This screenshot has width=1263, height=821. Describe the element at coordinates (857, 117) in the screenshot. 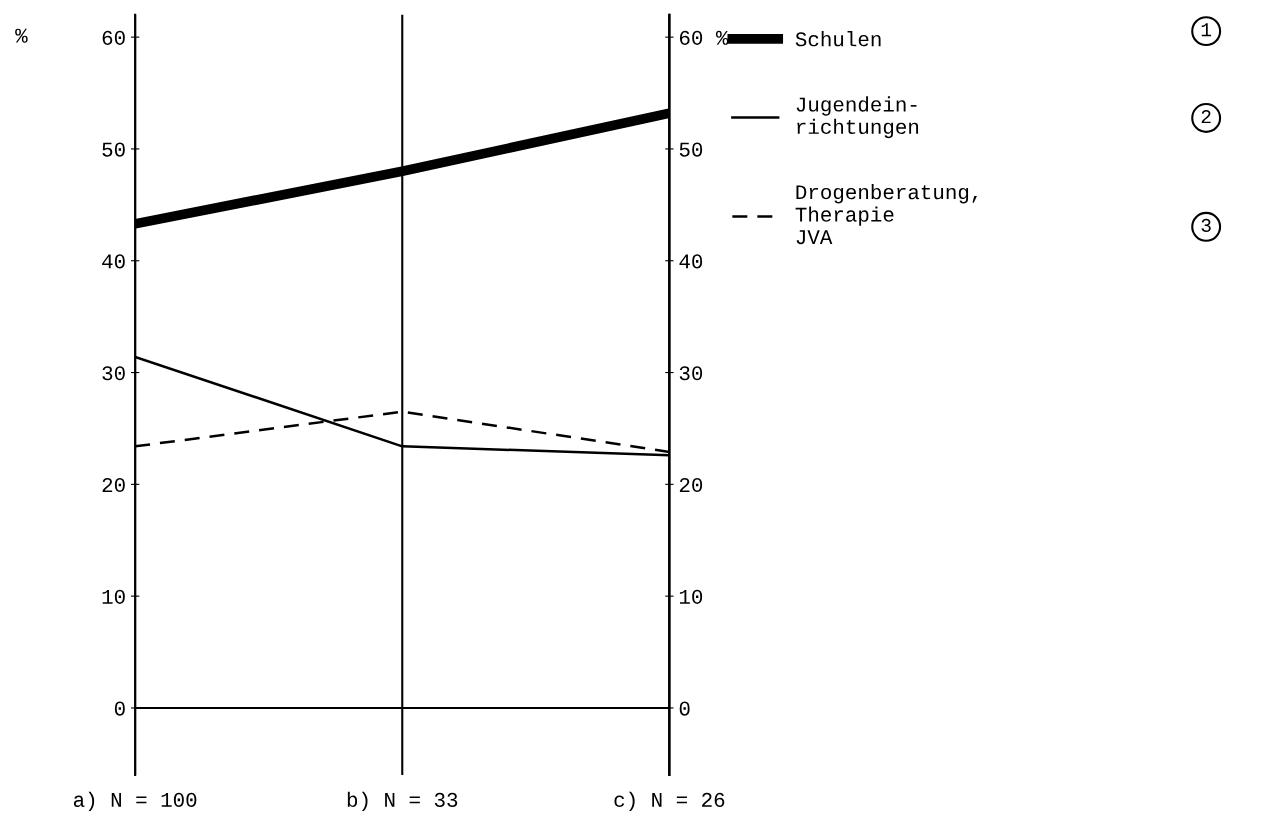

I see `legend-label: Jugendein- richtungen` at that location.